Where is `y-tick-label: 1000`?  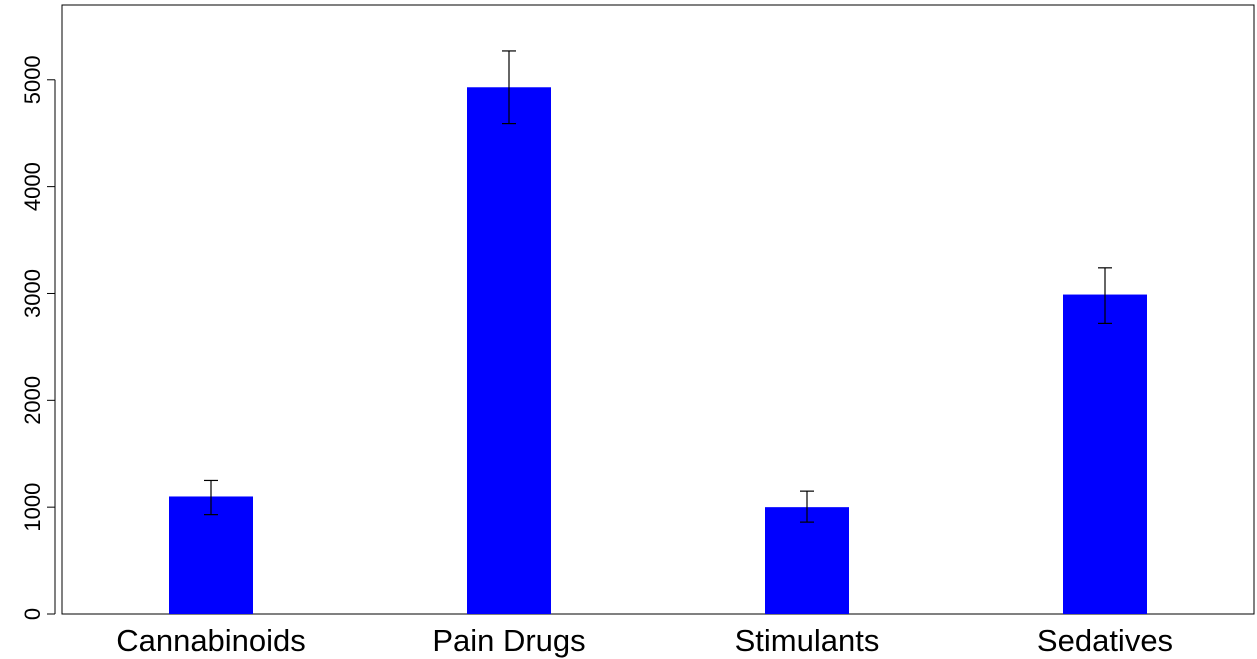 y-tick-label: 1000 is located at coordinates (32, 507).